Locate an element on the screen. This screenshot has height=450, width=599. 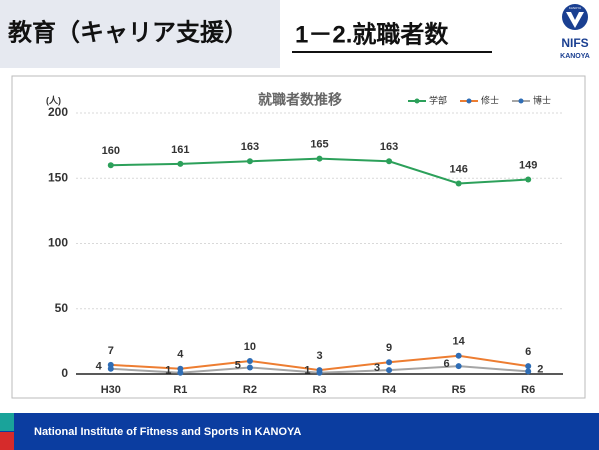
logo-circle is located at coordinates (575, 17).